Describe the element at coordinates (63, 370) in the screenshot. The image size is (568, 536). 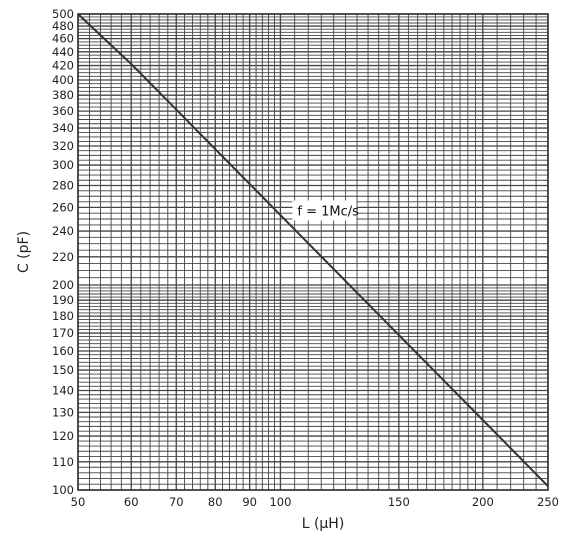
I see `y-tick-label: 150` at that location.